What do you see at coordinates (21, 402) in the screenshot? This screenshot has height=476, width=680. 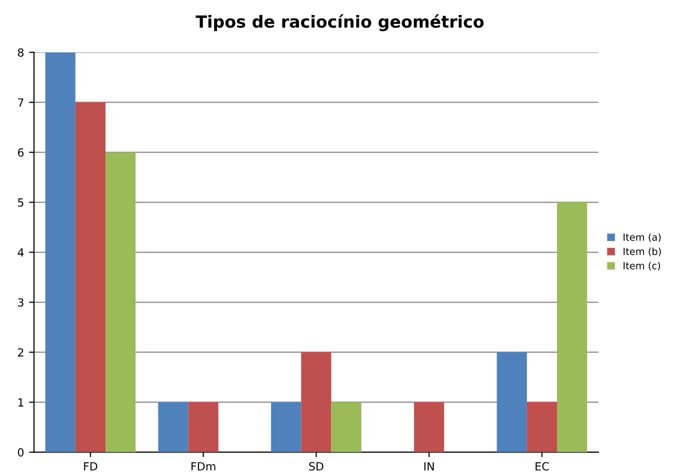 I see `y-tick-label: 1` at bounding box center [21, 402].